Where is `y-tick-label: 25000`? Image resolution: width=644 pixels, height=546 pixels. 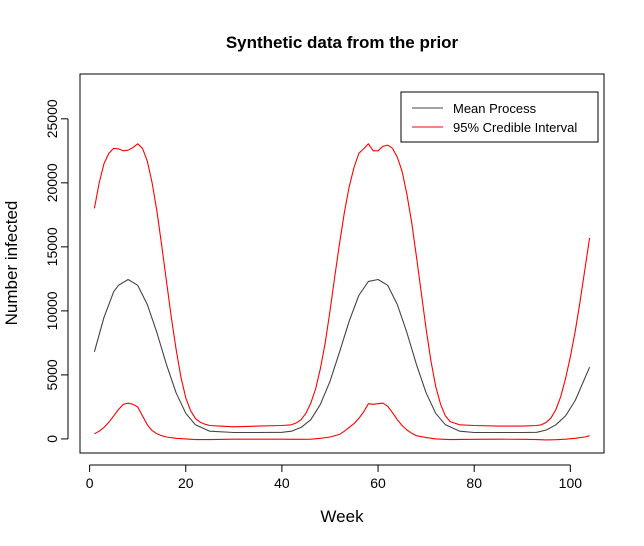
y-tick-label: 25000 is located at coordinates (52, 118).